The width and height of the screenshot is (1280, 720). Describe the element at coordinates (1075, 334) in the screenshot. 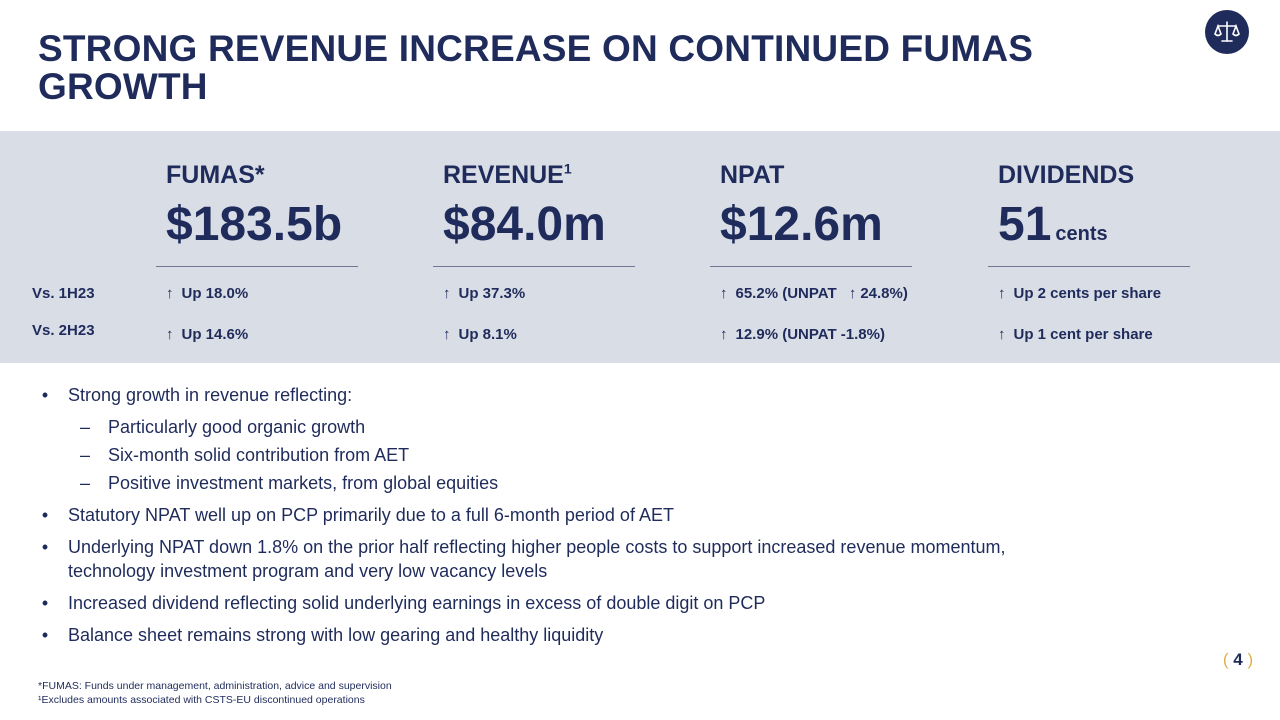

I see `dividends-vs-2h23: ↑ Up 1 cent per share` at that location.